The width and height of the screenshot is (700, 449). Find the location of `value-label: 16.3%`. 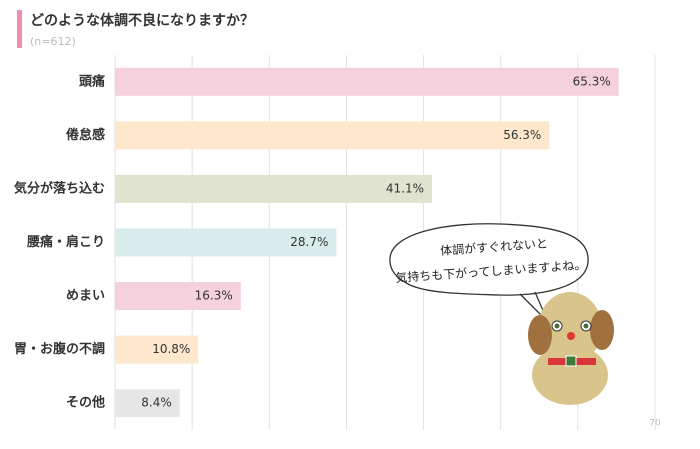

value-label: 16.3% is located at coordinates (214, 296).